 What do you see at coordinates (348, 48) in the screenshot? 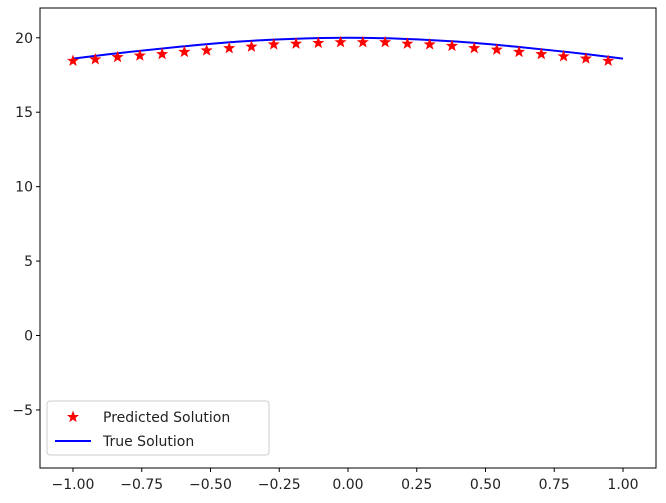
I see `true-solution-line` at bounding box center [348, 48].